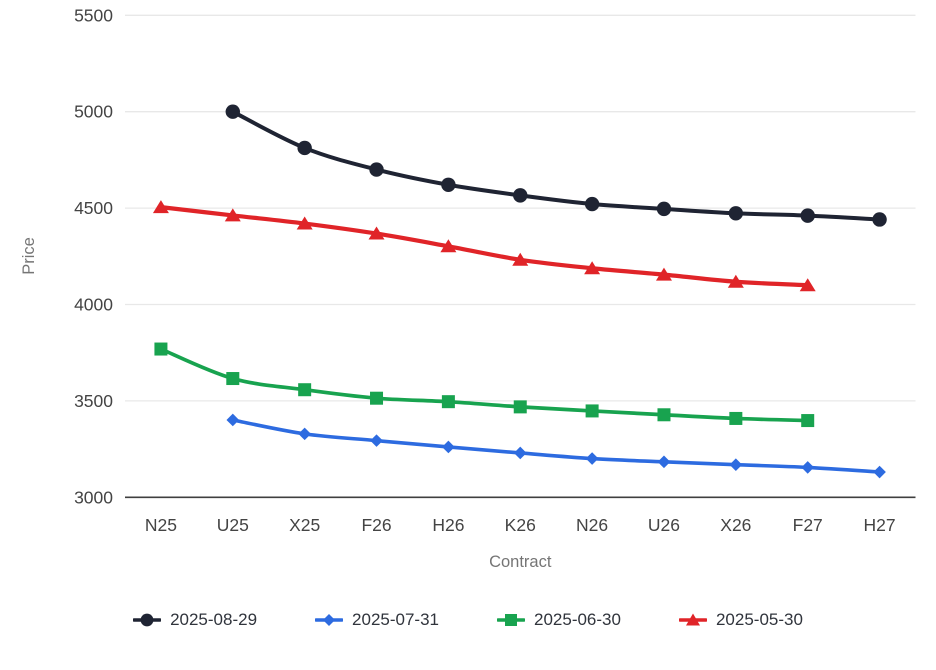 The image size is (936, 670). Describe the element at coordinates (520, 525) in the screenshot. I see `x-tick-label: K26` at that location.